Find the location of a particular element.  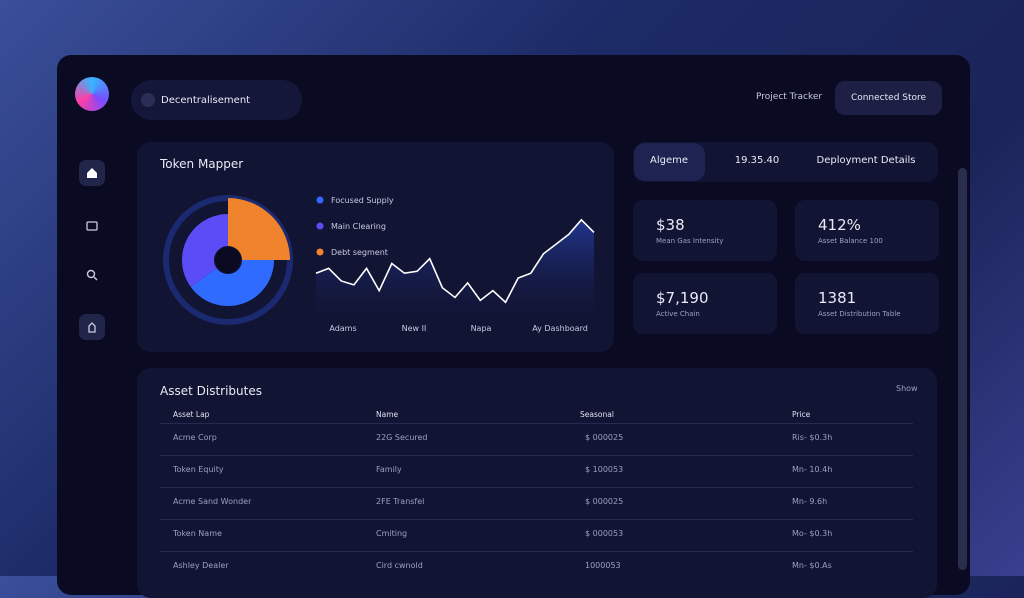

table-cell: Acme Sand Wonder is located at coordinates (212, 501).